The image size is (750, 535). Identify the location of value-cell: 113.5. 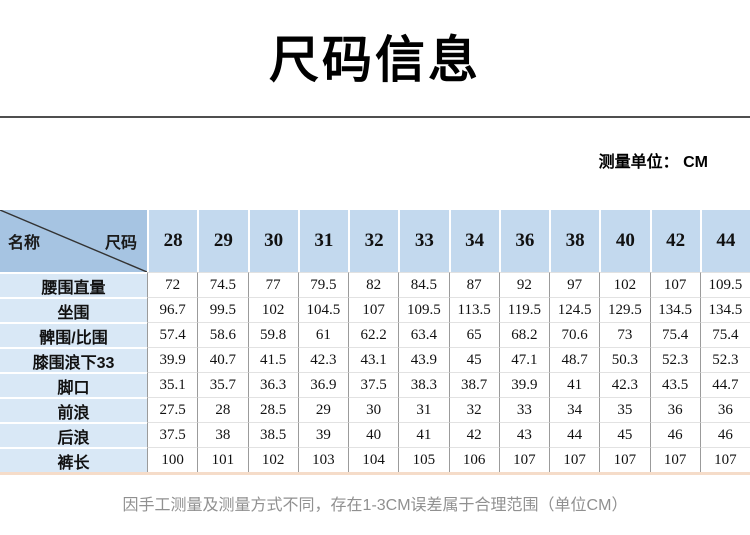
(473, 309).